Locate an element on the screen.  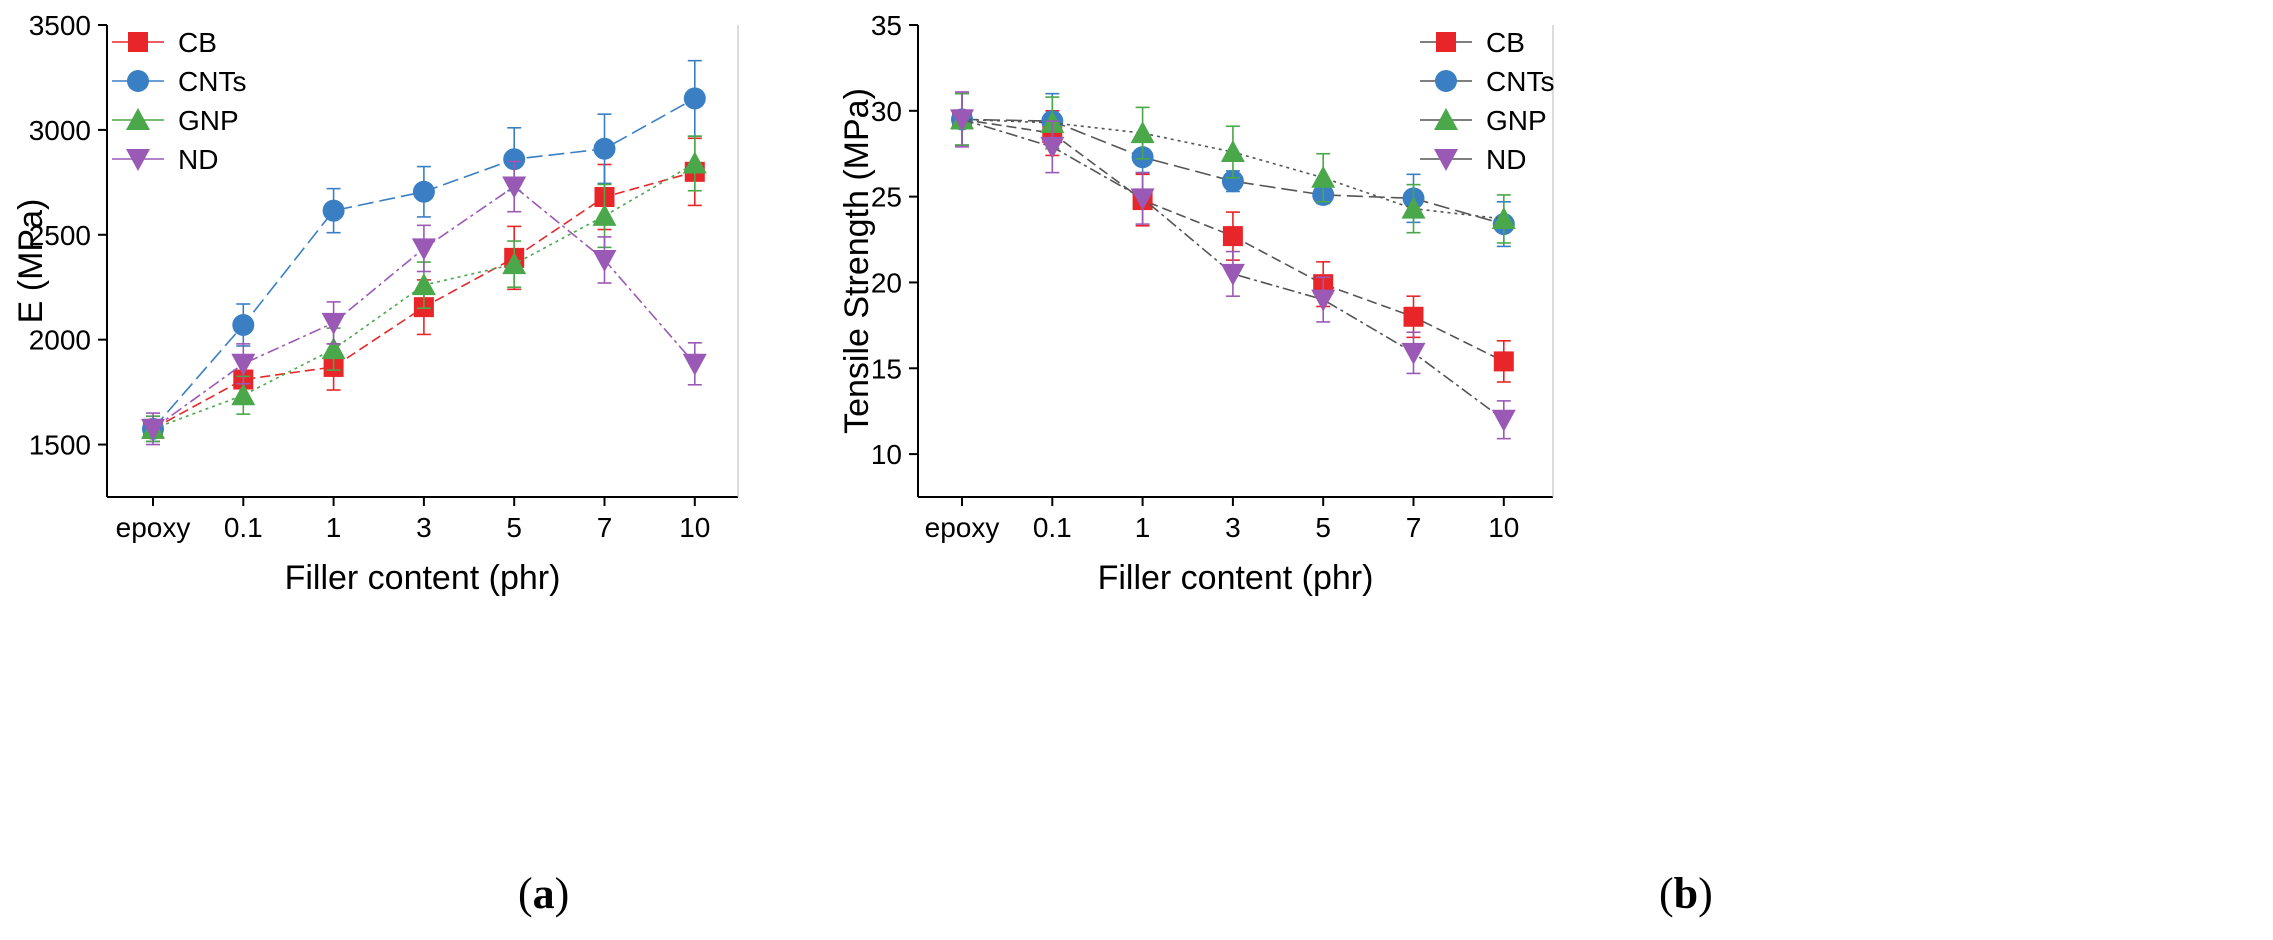
a-series-cnts is located at coordinates (424, 251).